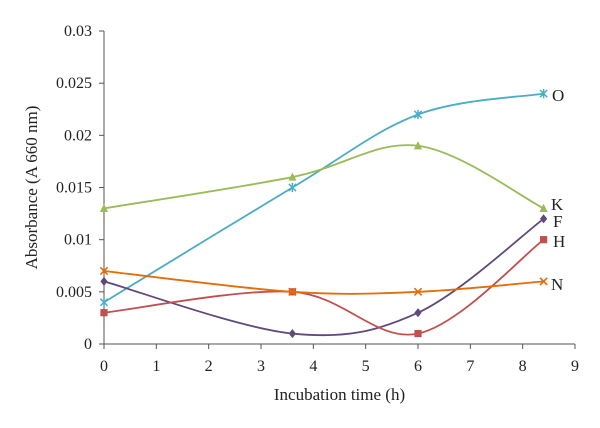  What do you see at coordinates (156, 366) in the screenshot?
I see `x-tick-label: 1` at bounding box center [156, 366].